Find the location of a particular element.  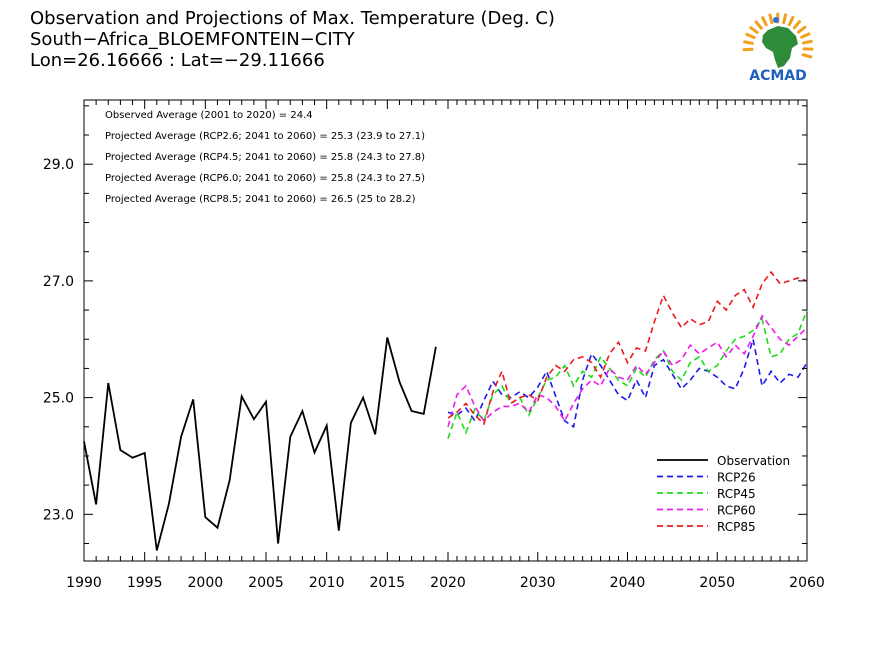

y-tick-label: 23.0 is located at coordinates (58, 515).